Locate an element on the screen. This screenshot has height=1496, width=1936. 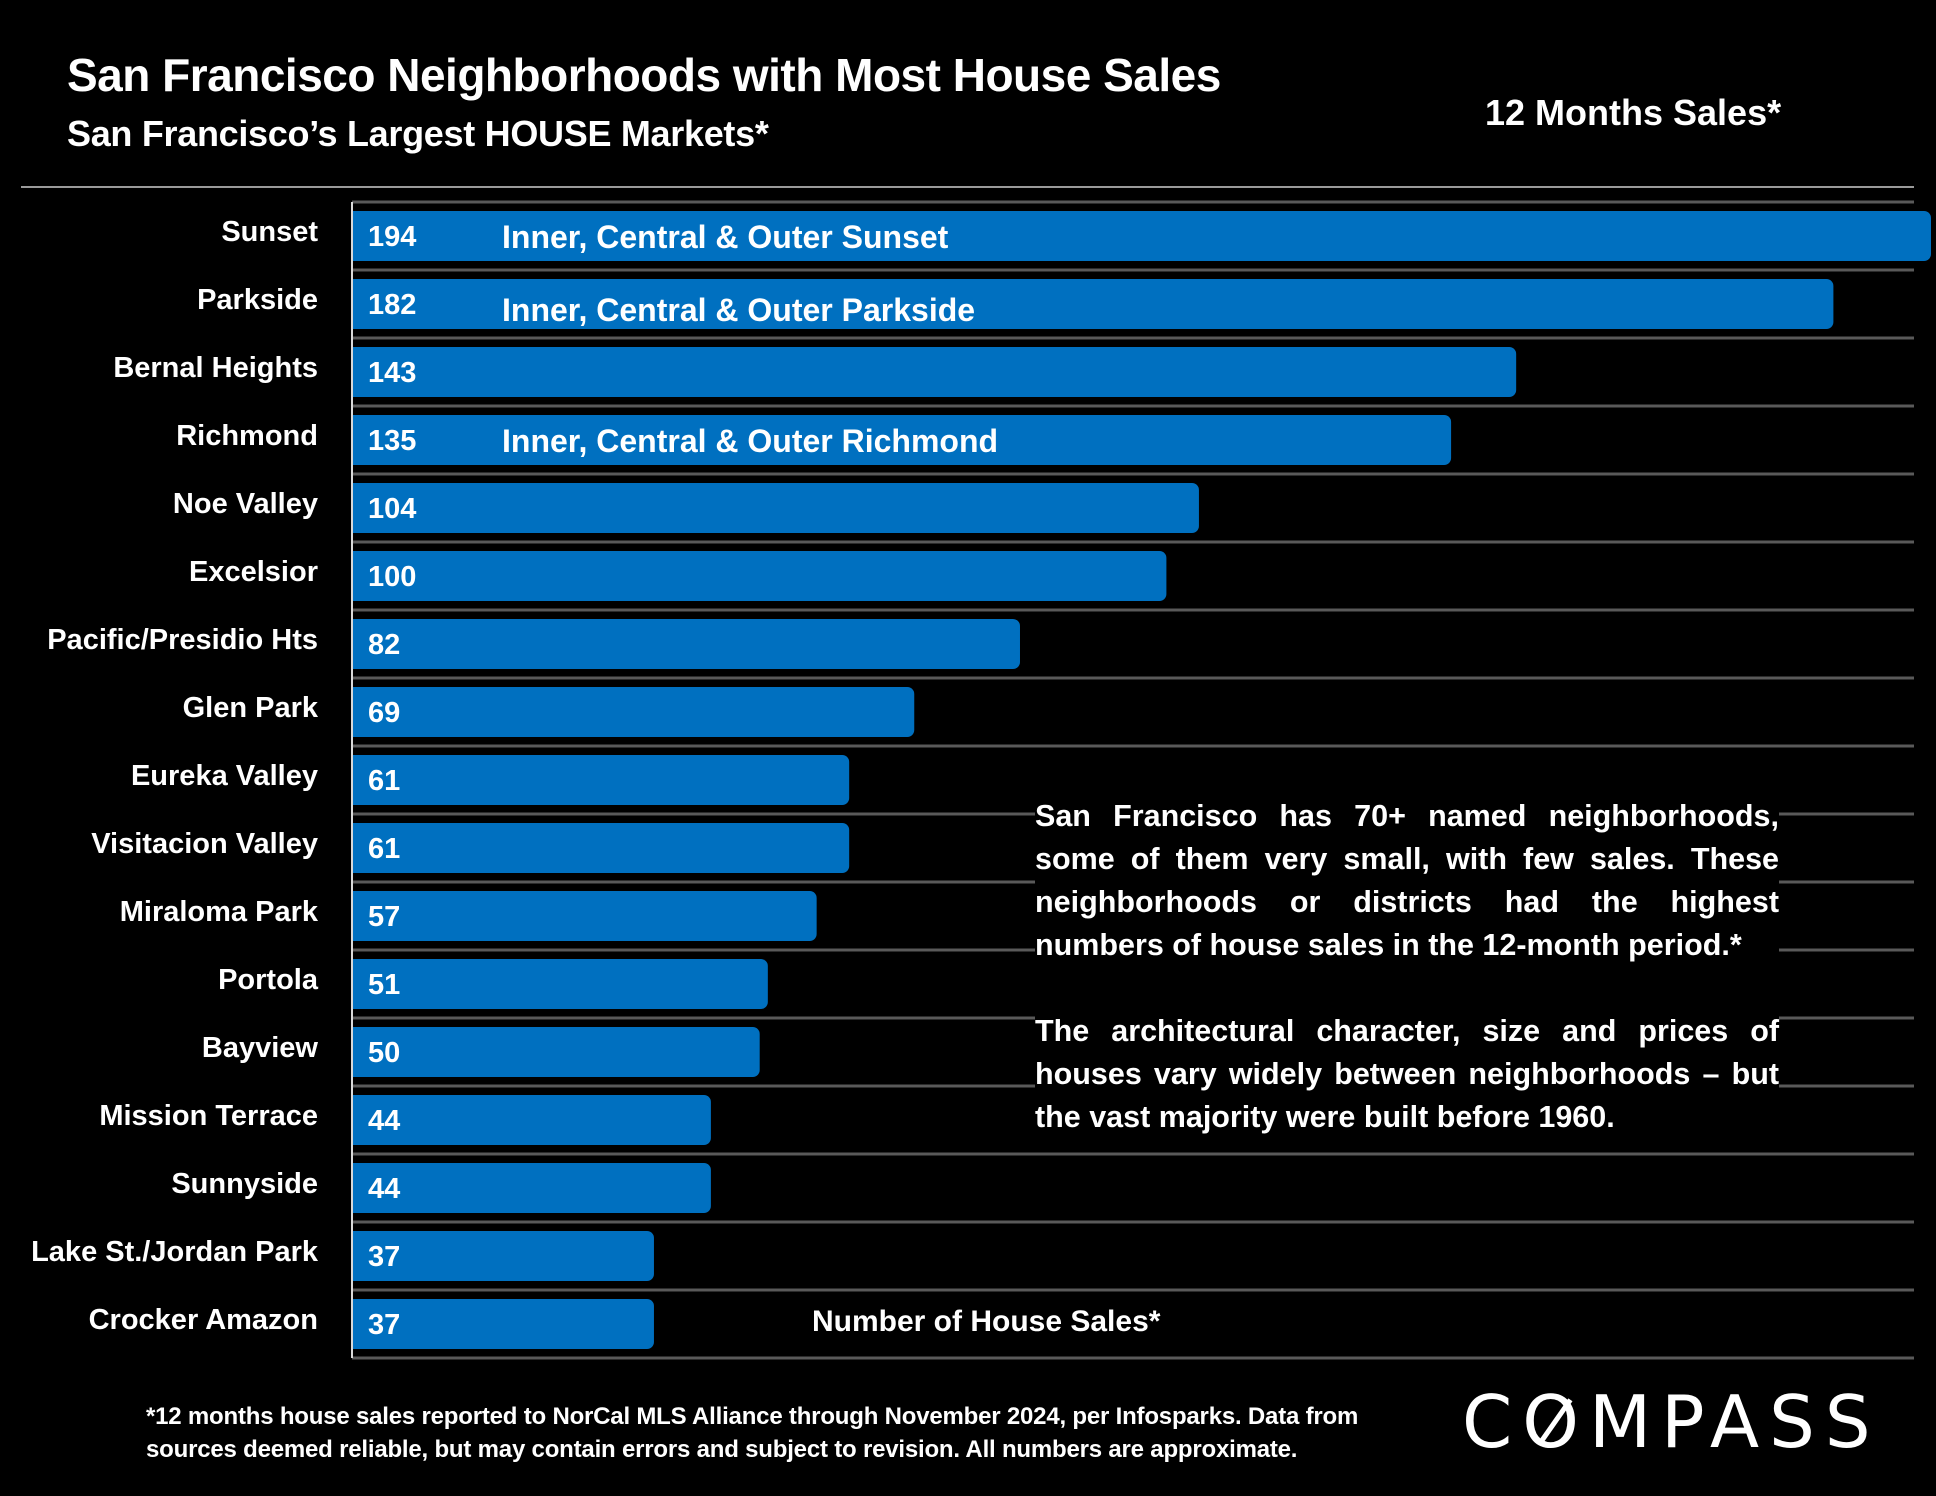
category-label: Excelsior is located at coordinates (253, 572).